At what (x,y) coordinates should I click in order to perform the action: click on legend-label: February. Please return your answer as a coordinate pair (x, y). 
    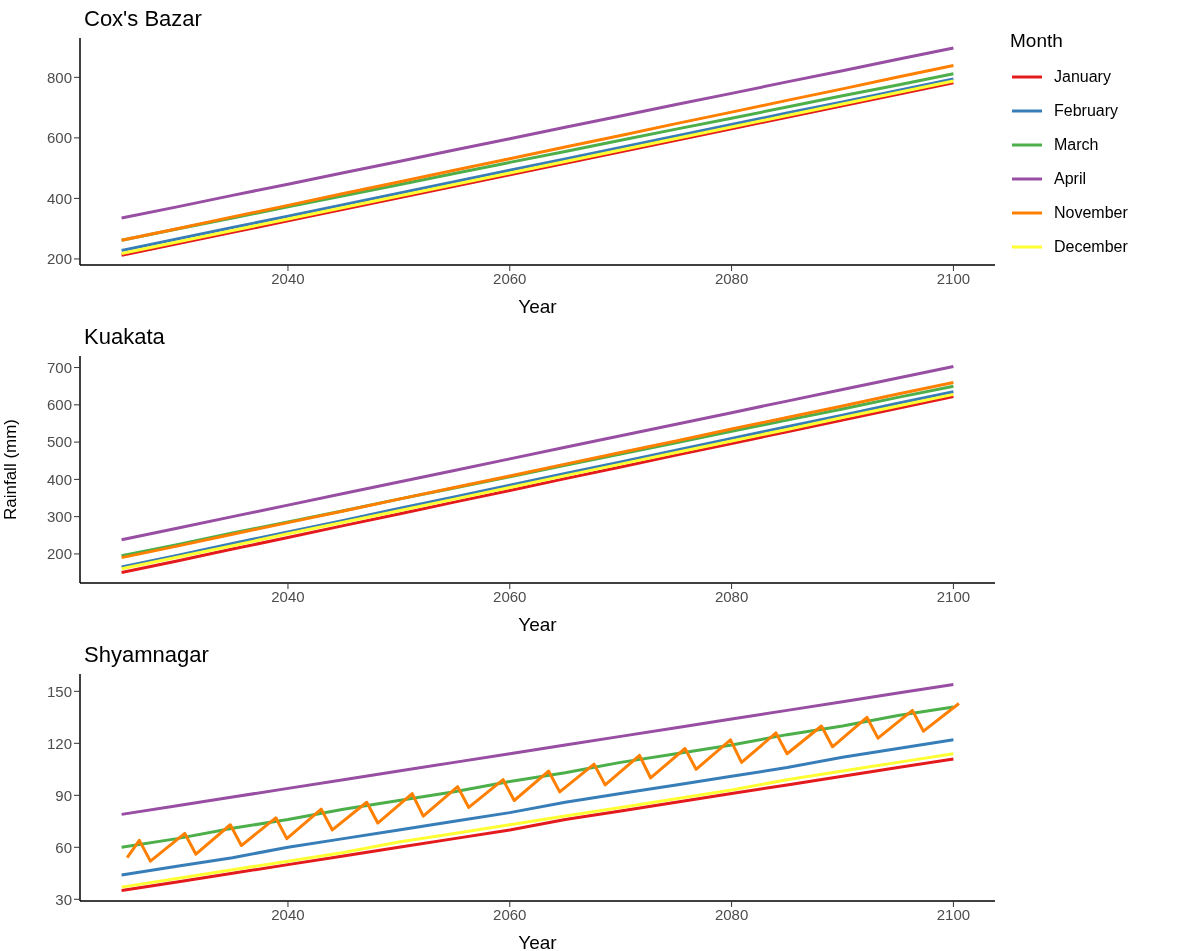
    Looking at the image, I should click on (1086, 111).